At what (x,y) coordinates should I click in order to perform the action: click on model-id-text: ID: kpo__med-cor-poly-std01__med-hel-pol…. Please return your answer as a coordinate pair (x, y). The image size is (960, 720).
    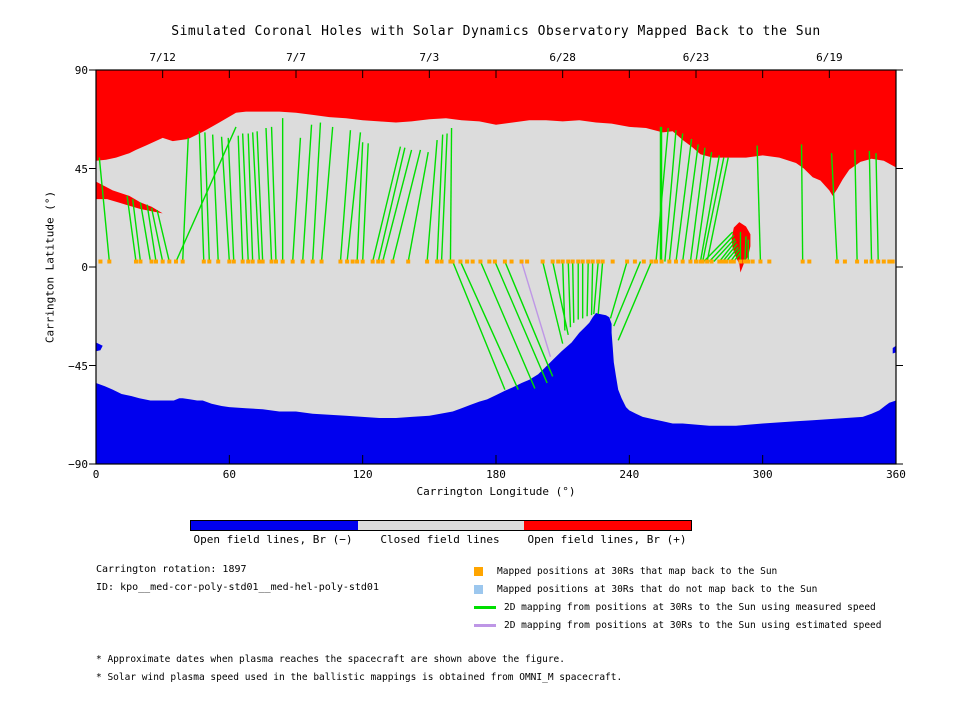
    Looking at the image, I should click on (237, 587).